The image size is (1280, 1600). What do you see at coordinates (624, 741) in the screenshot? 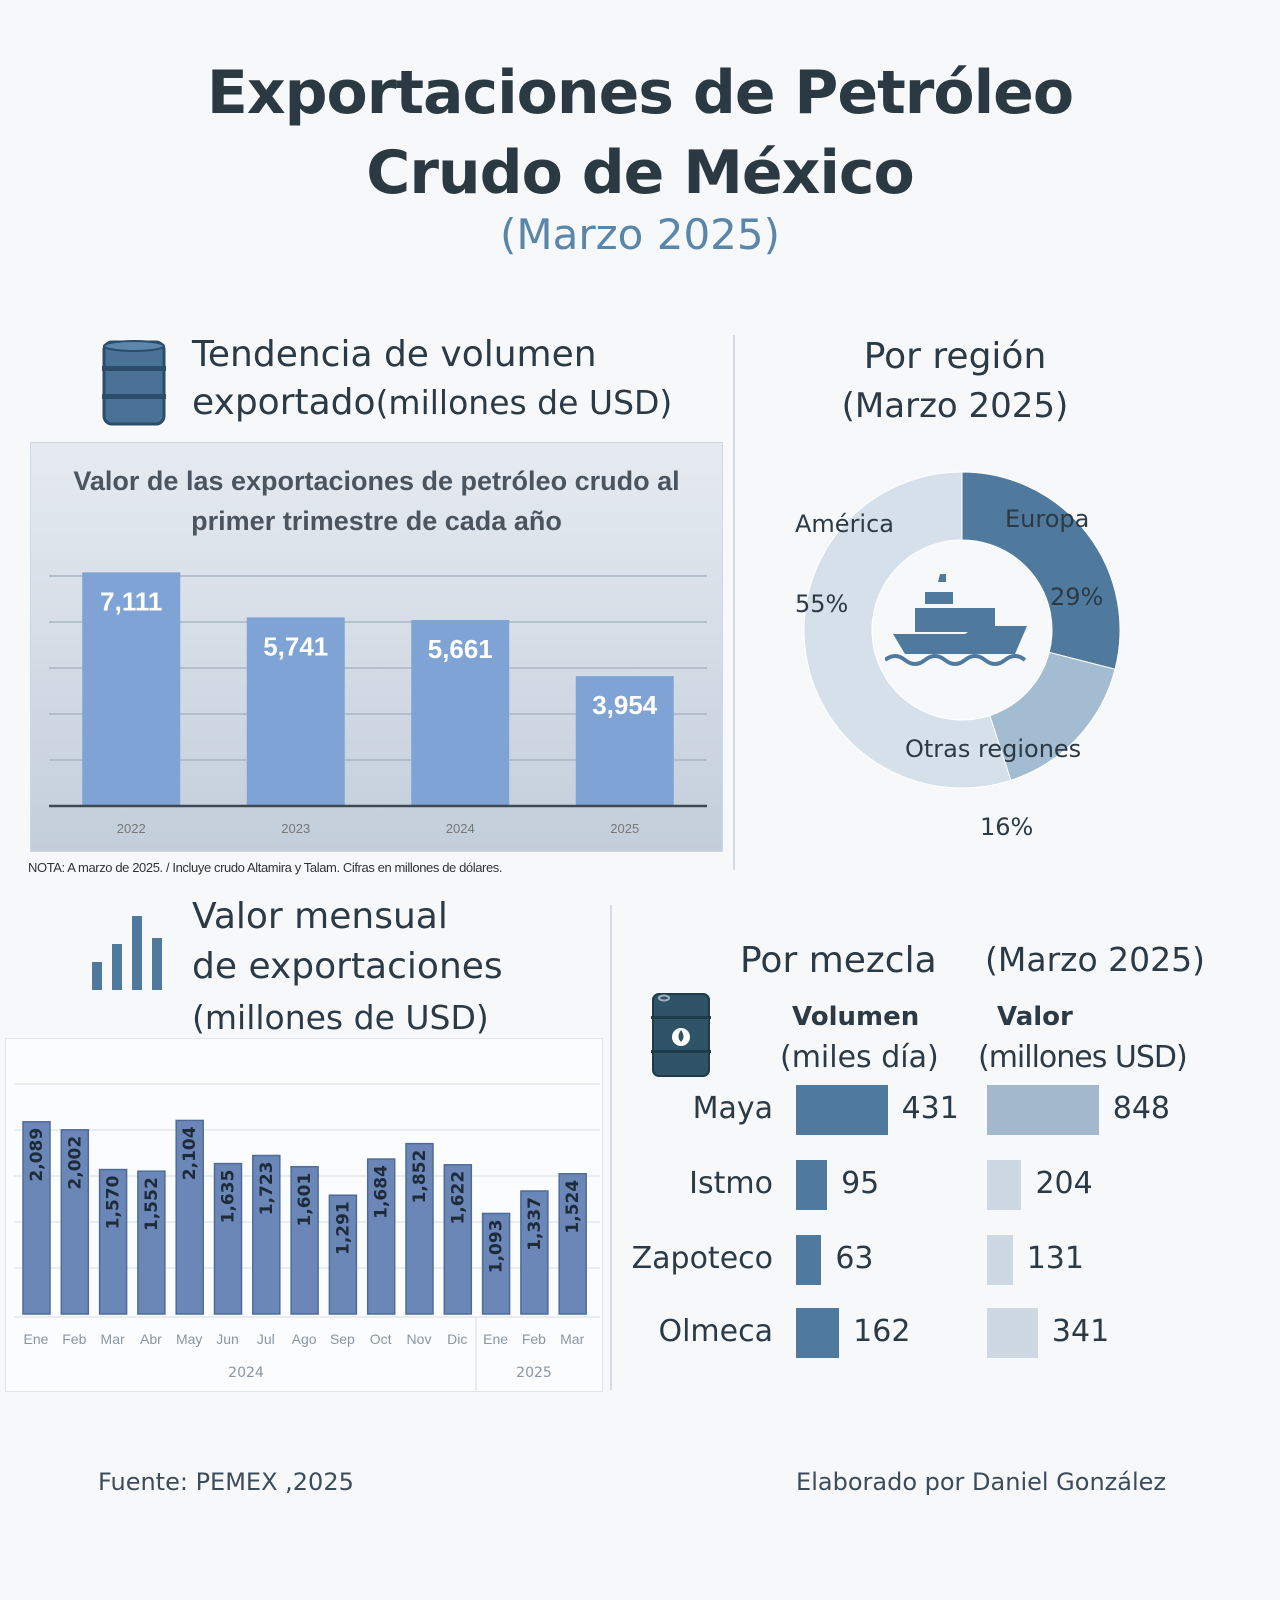
I see `bar-2025` at bounding box center [624, 741].